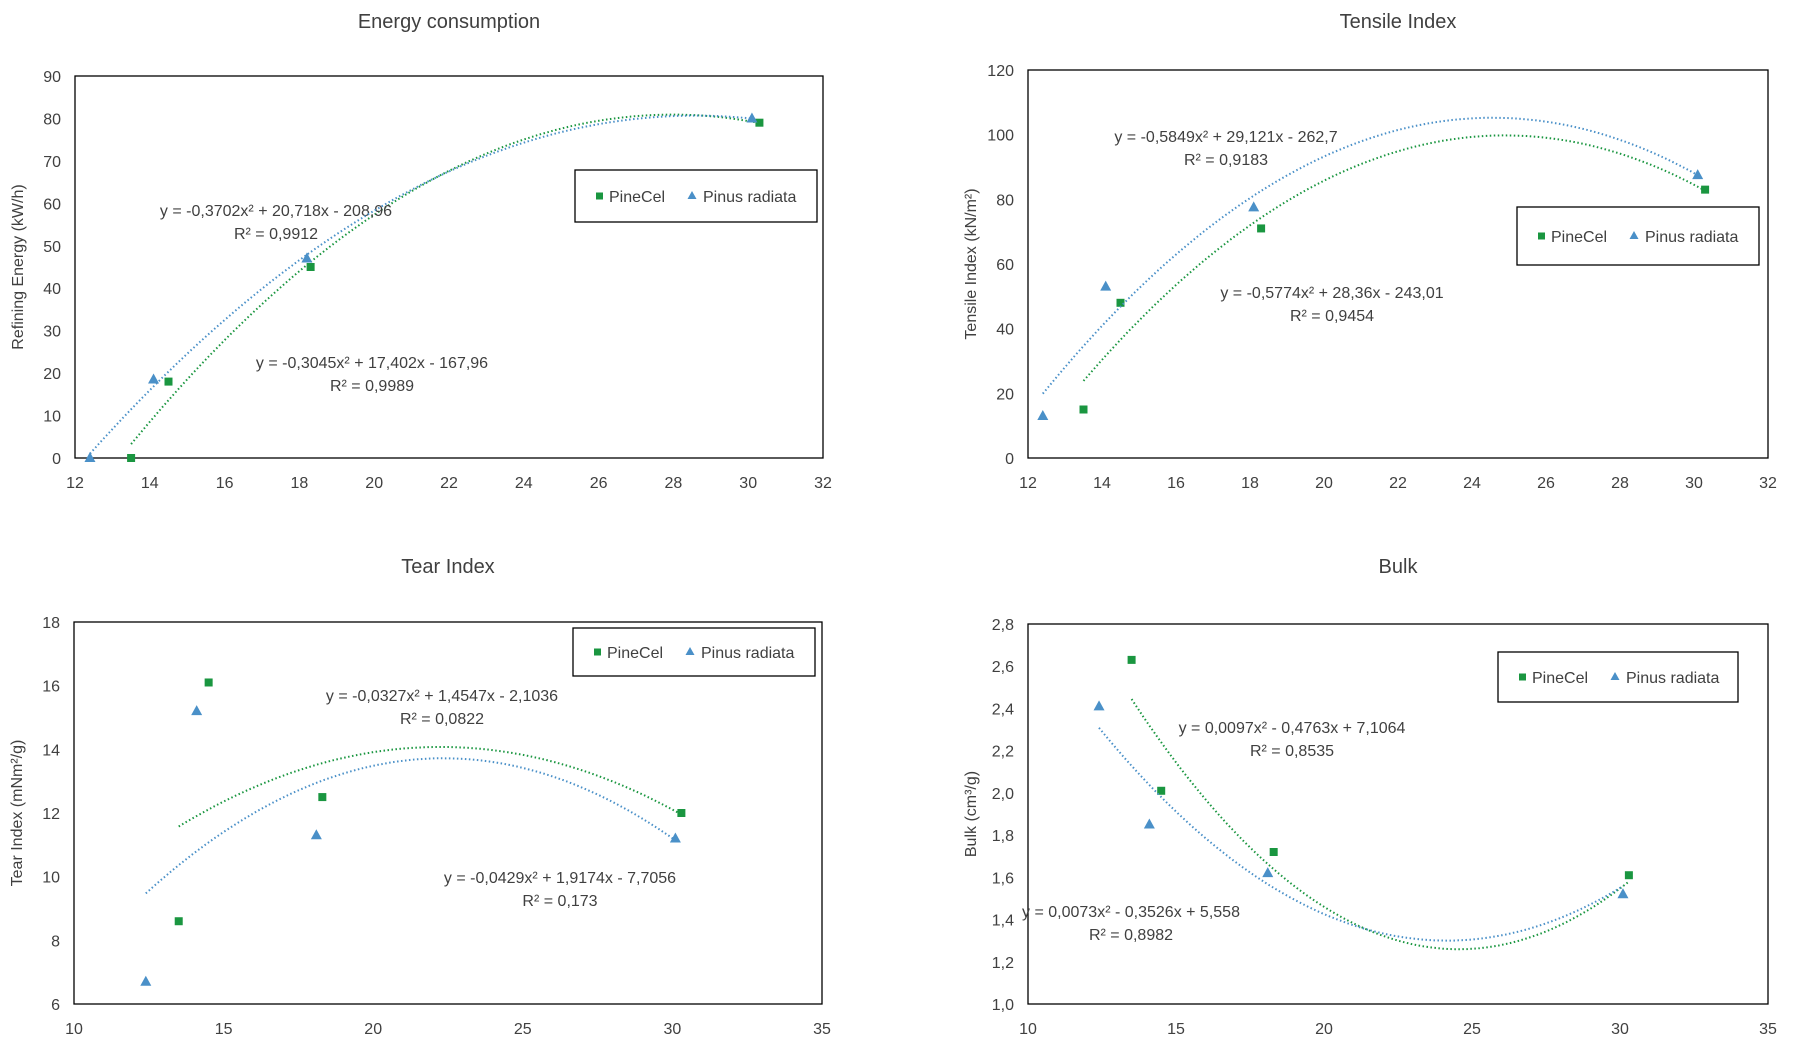  Describe the element at coordinates (971, 263) in the screenshot. I see `y-axis-label: Tensile Index (kN/m²)` at that location.